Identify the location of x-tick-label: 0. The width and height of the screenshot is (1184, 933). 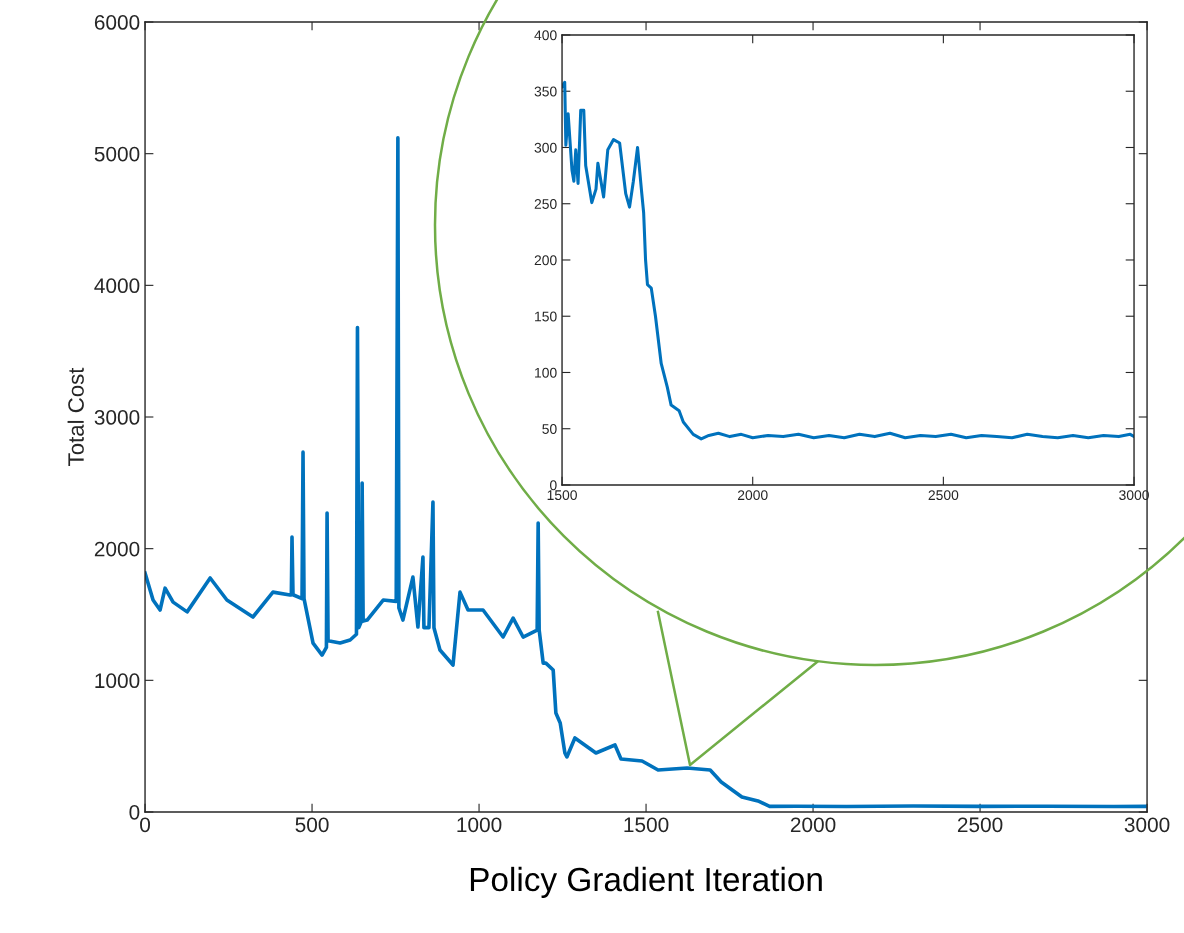
(145, 825).